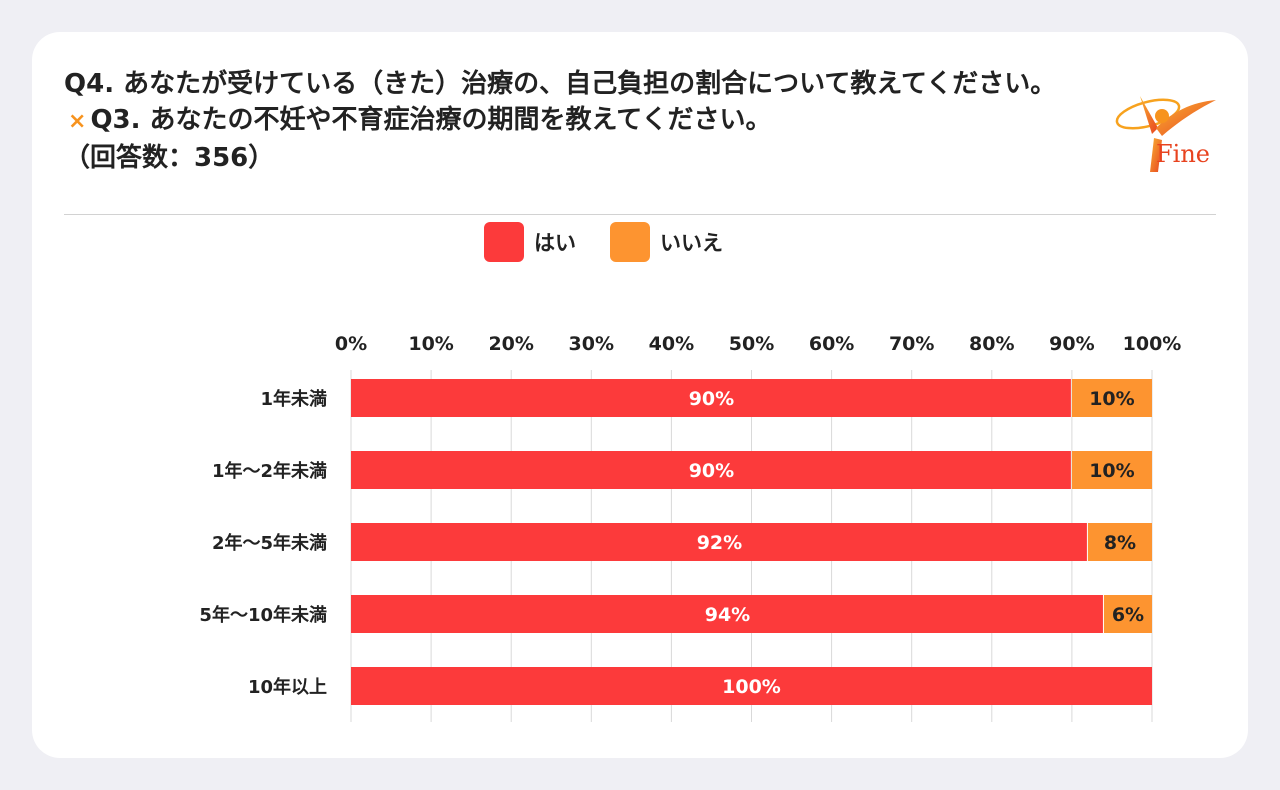  I want to click on logo-text: Fine, so click(1183, 154).